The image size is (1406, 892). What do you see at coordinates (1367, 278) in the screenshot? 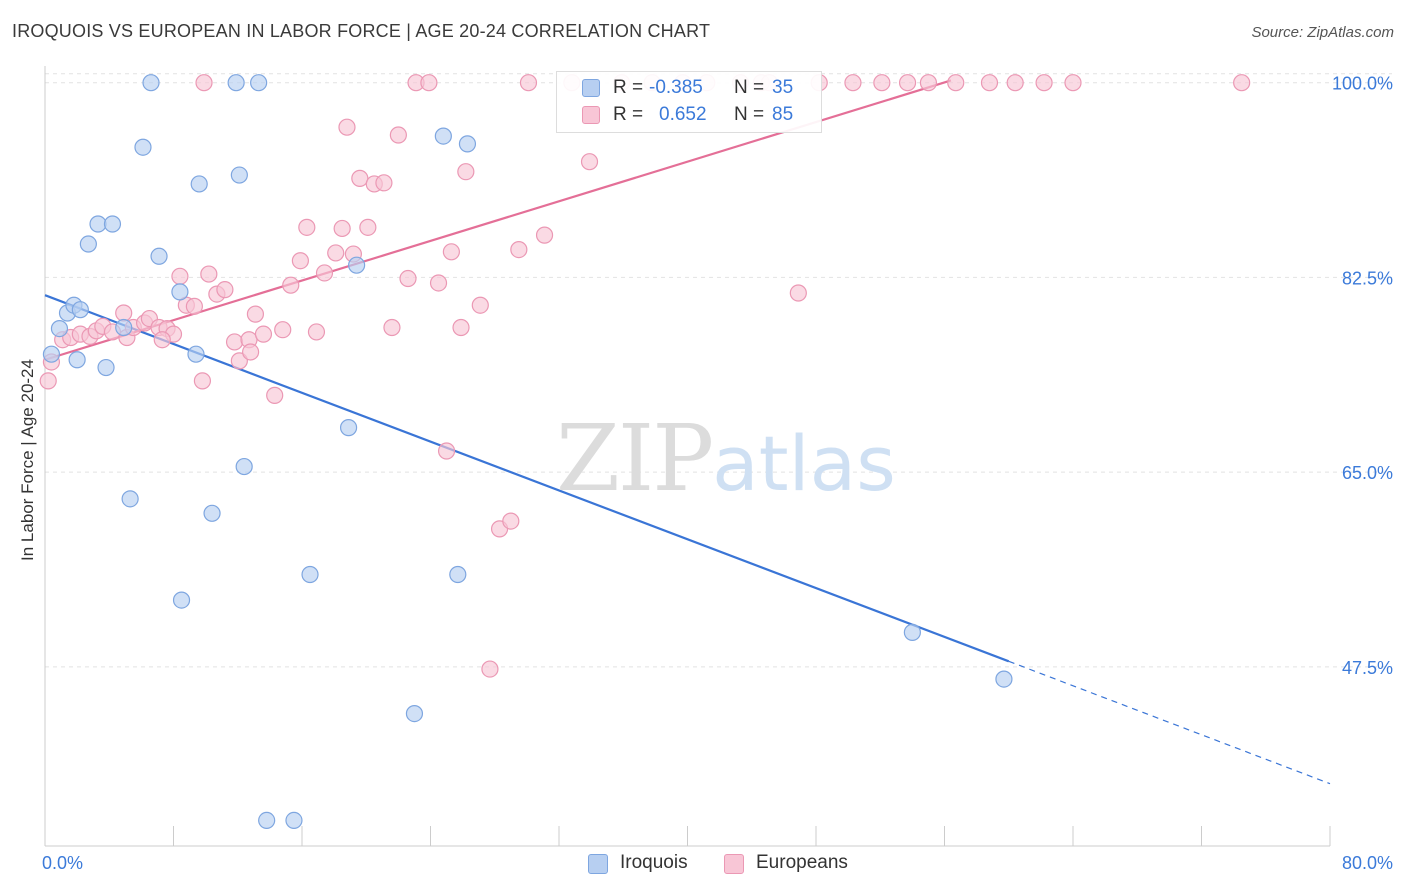
I see `y-tick-label: 82.5%` at bounding box center [1367, 278].